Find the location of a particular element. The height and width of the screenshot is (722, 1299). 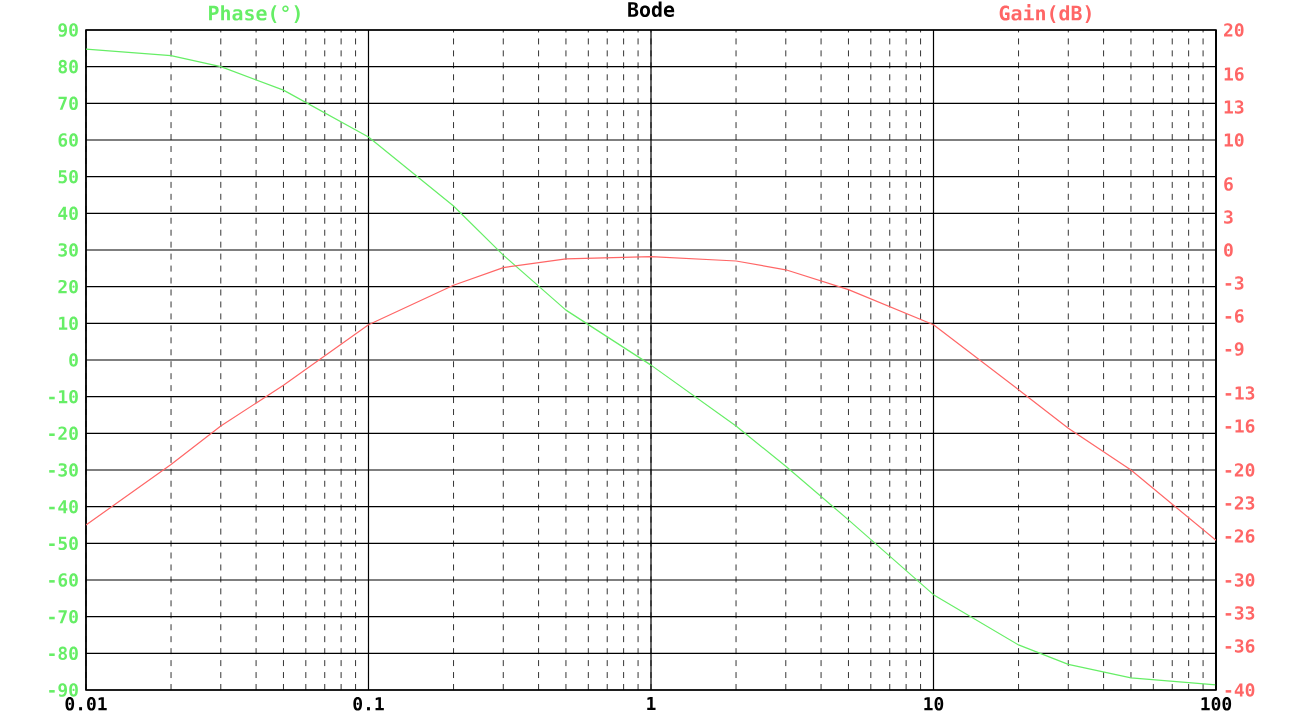

x-tick-label: 0.01 is located at coordinates (86, 704).